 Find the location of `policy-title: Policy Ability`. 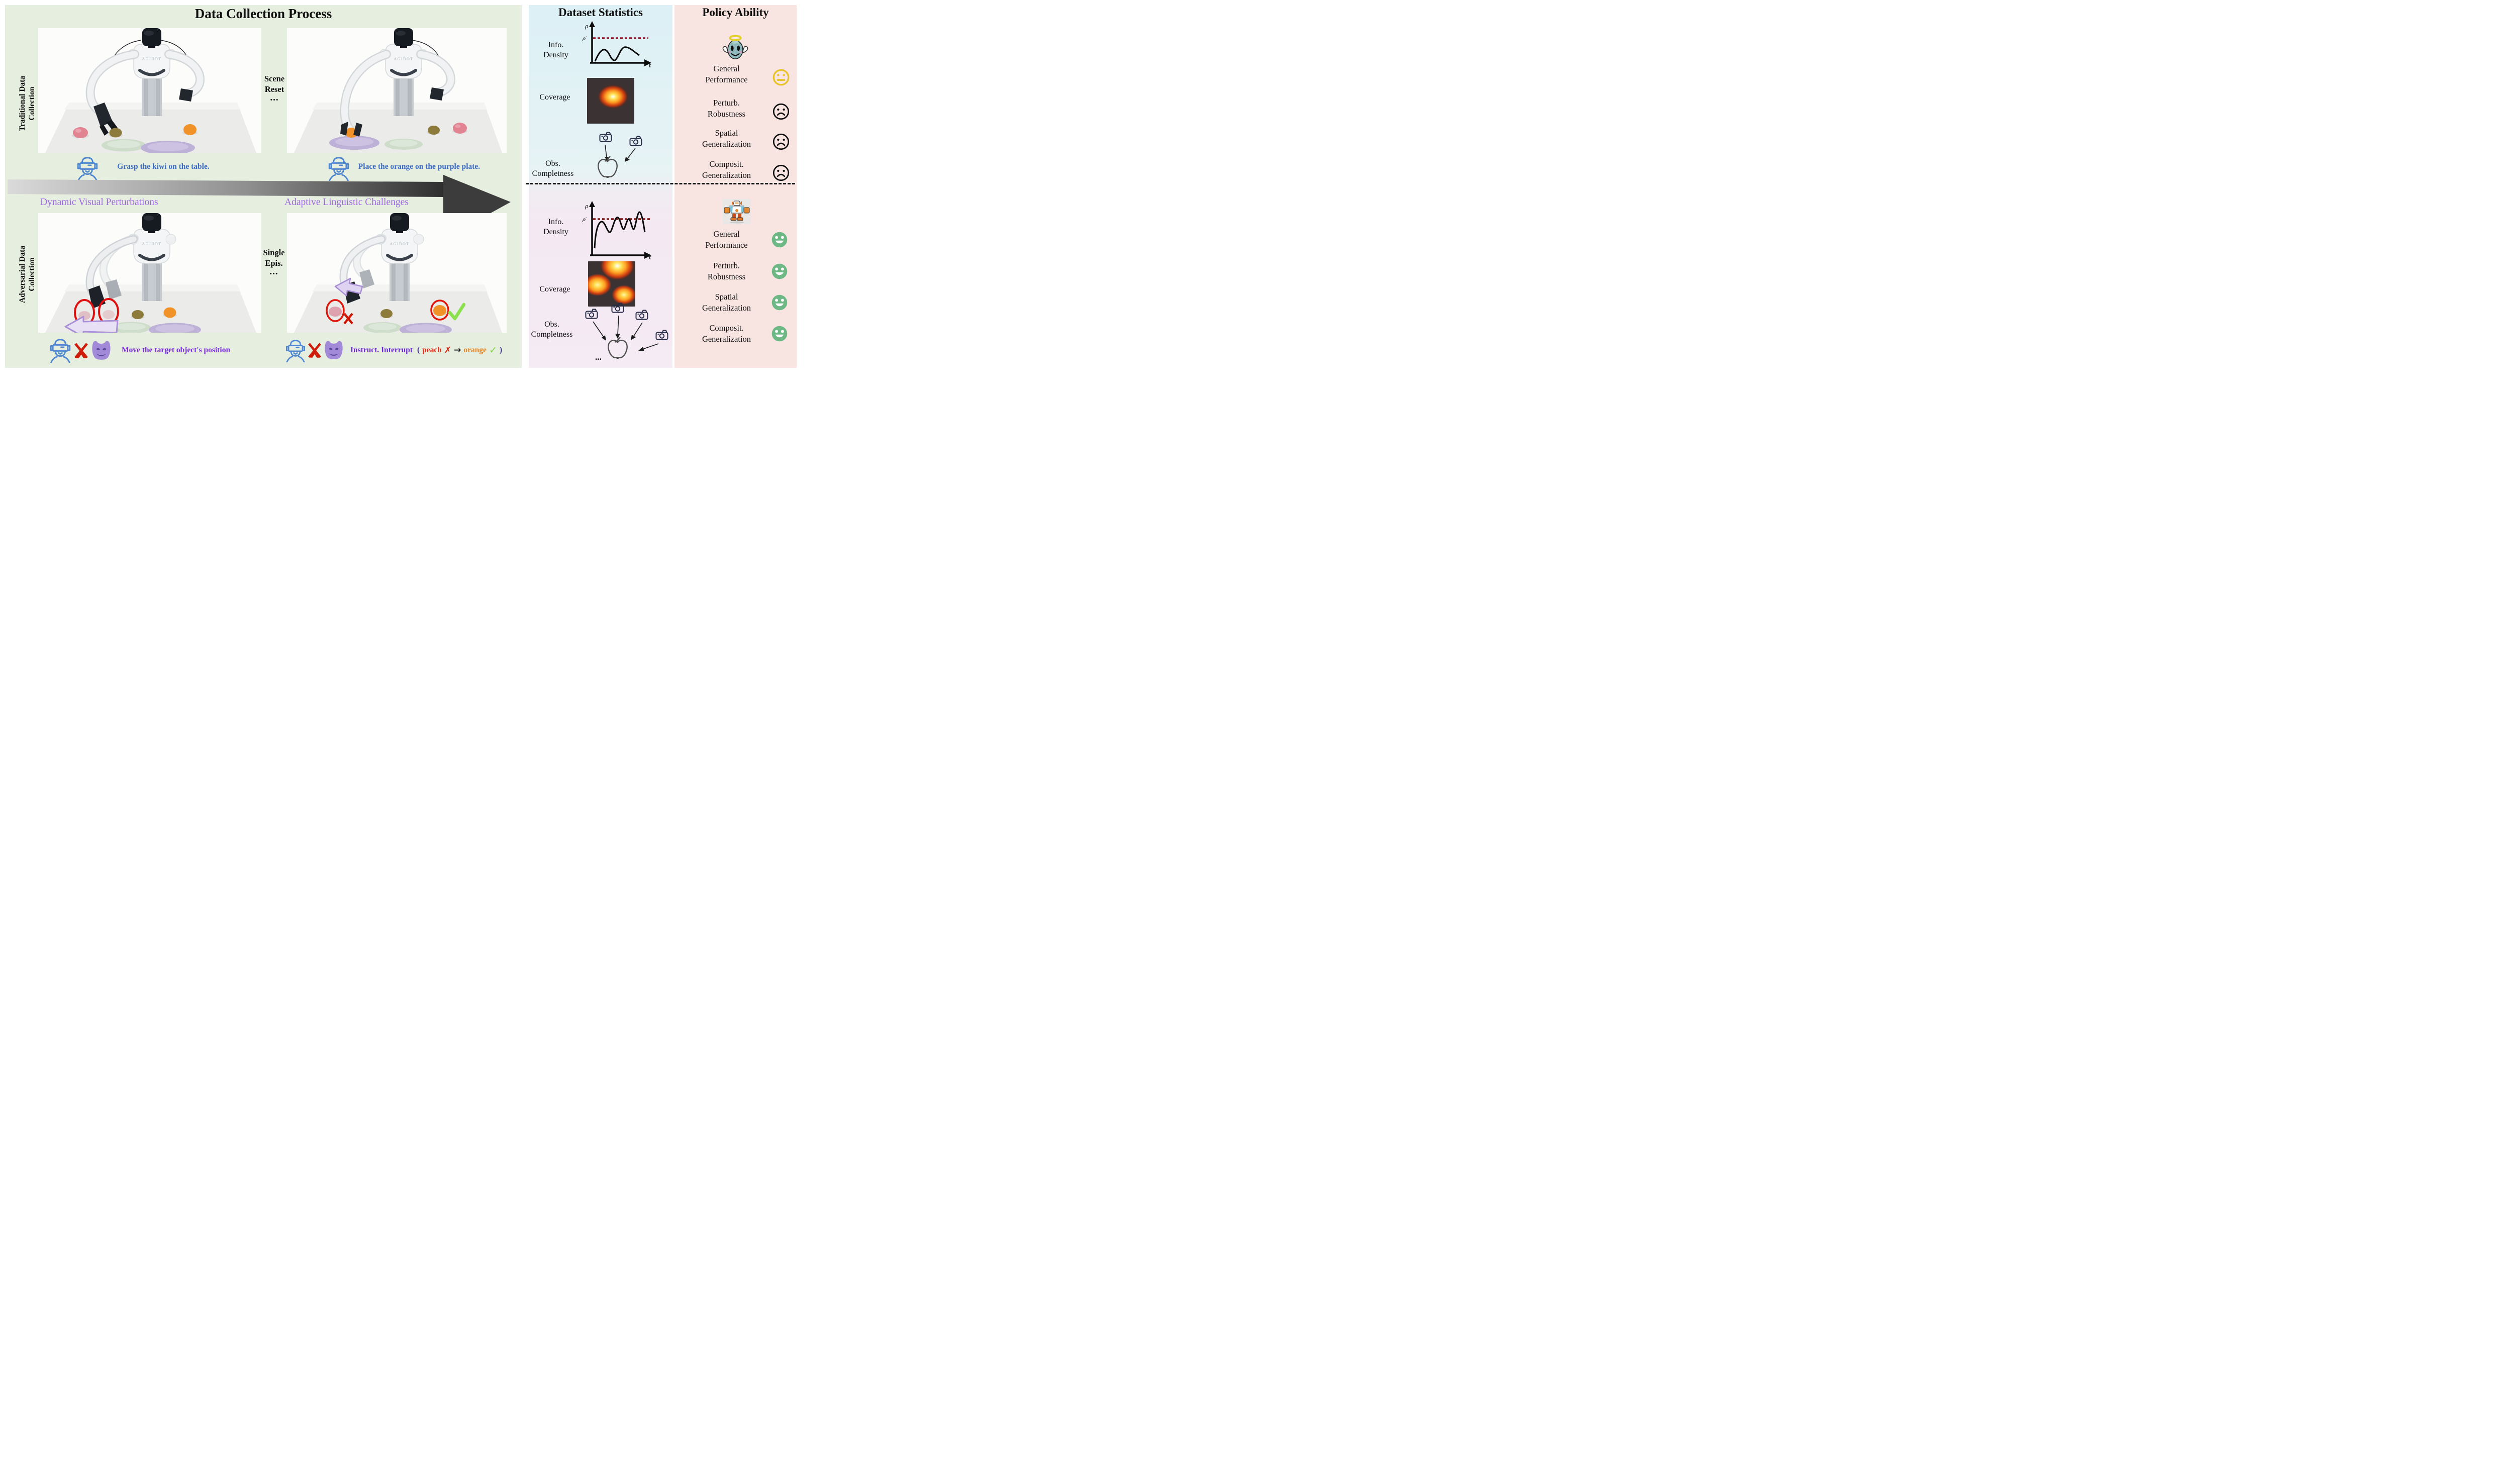

policy-title: Policy Ability is located at coordinates (736, 13).